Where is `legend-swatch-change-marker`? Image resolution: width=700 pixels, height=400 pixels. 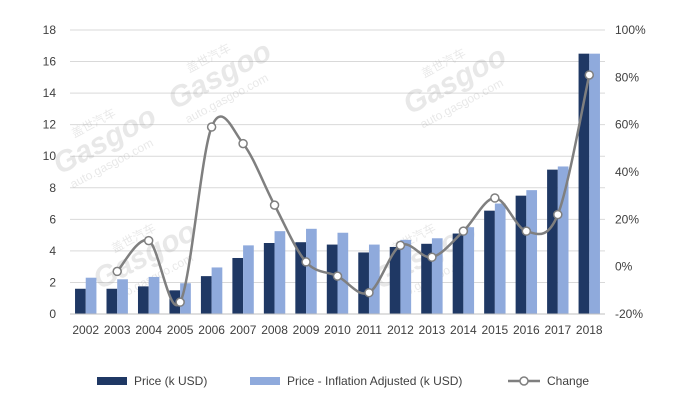 legend-swatch-change-marker is located at coordinates (524, 381).